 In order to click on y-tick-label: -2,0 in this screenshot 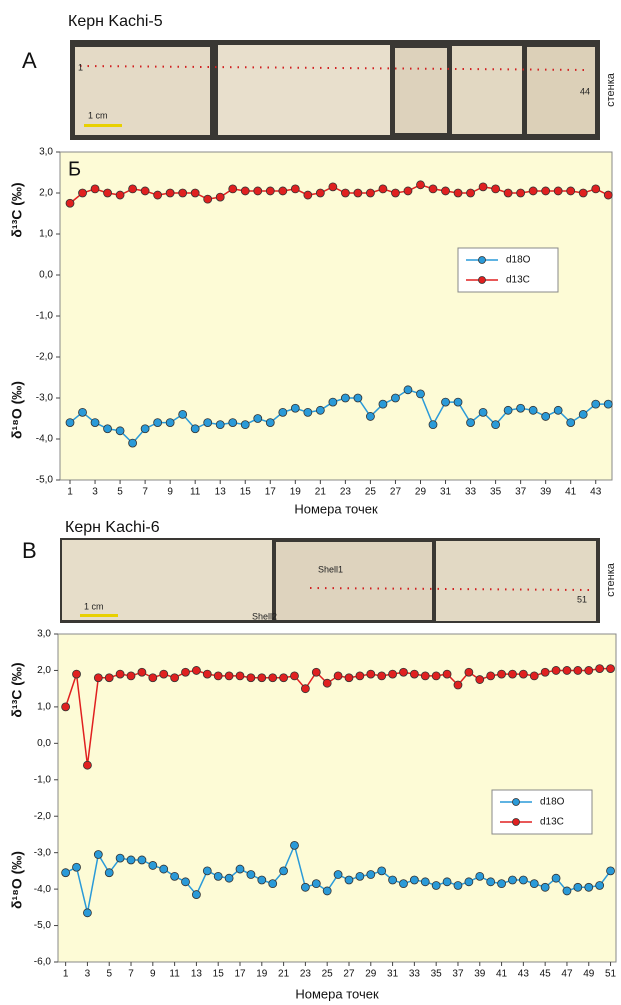, I will do `click(45, 357)`.